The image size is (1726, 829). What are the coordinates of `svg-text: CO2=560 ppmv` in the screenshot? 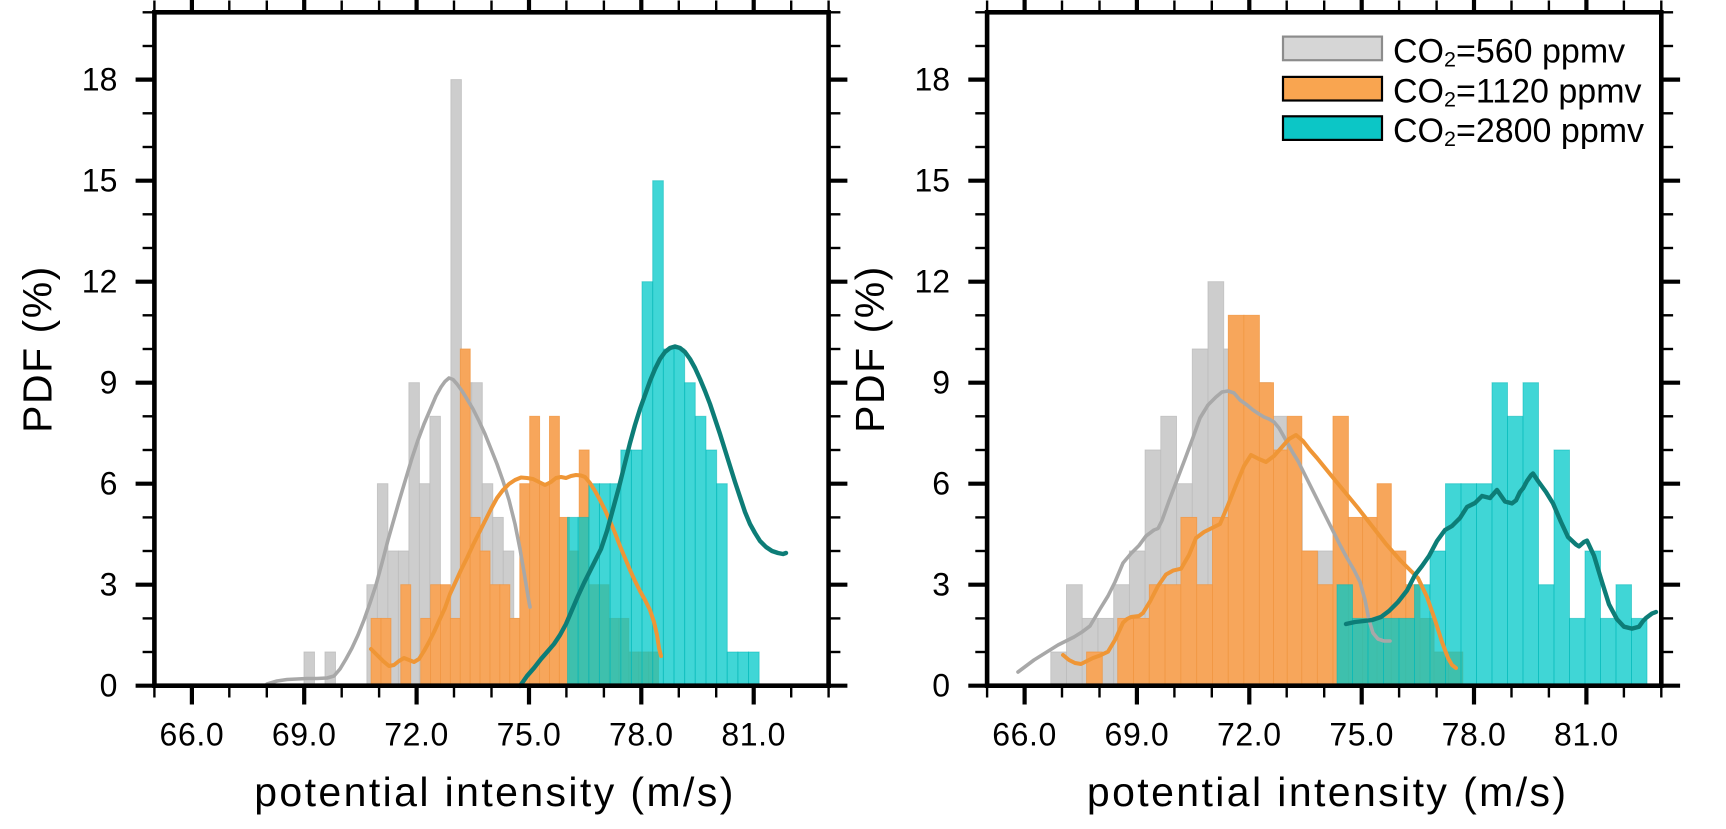 It's located at (1509, 51).